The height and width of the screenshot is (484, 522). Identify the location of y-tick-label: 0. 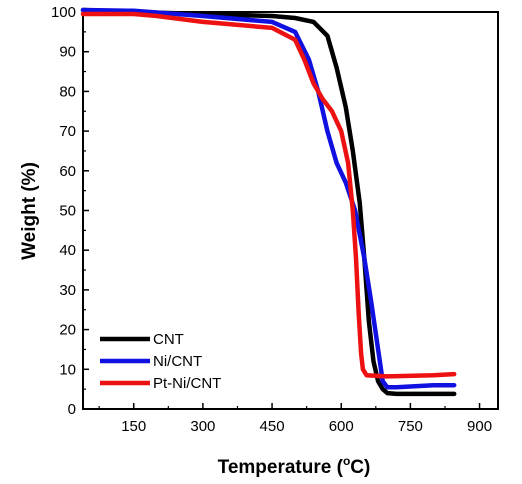
(72, 409).